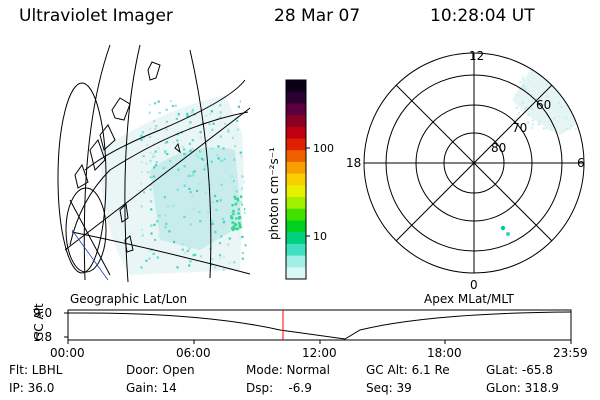 This screenshot has height=400, width=600. What do you see at coordinates (36, 370) in the screenshot?
I see `status-filter: Flt: LBHL` at bounding box center [36, 370].